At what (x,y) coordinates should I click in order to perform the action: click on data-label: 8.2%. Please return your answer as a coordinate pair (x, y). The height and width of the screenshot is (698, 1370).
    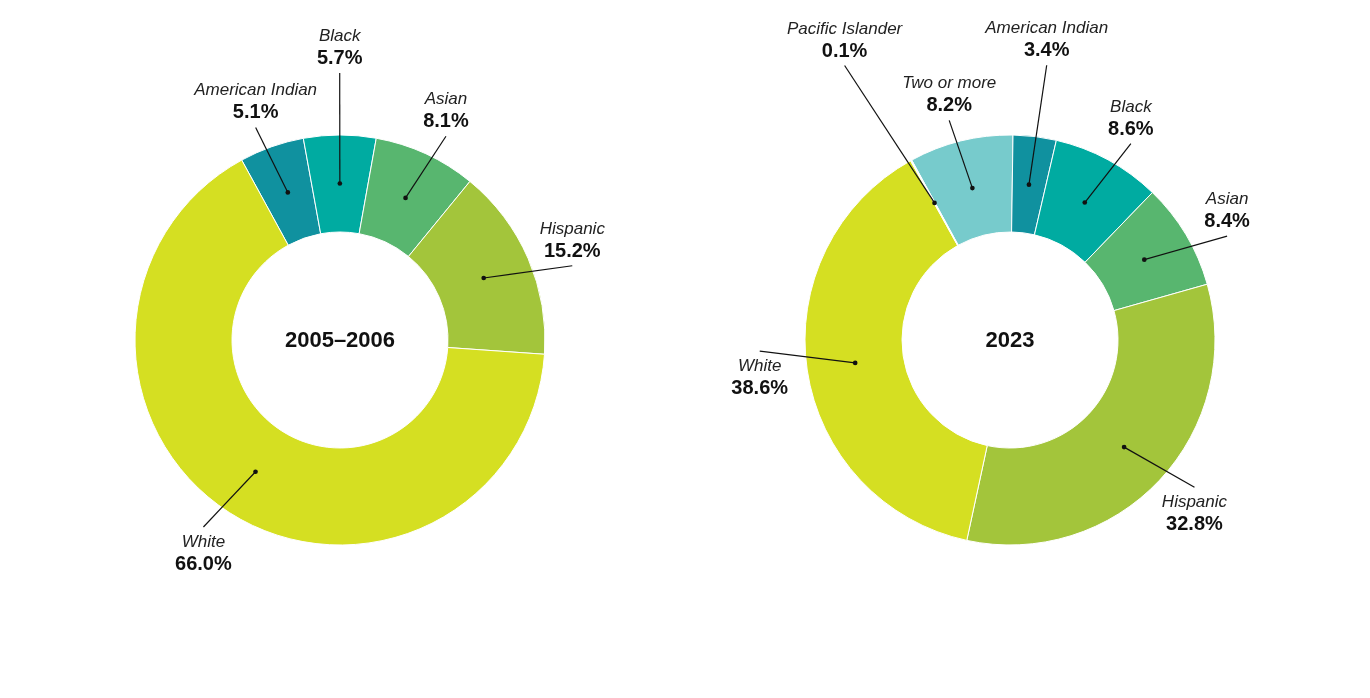
    Looking at the image, I should click on (949, 104).